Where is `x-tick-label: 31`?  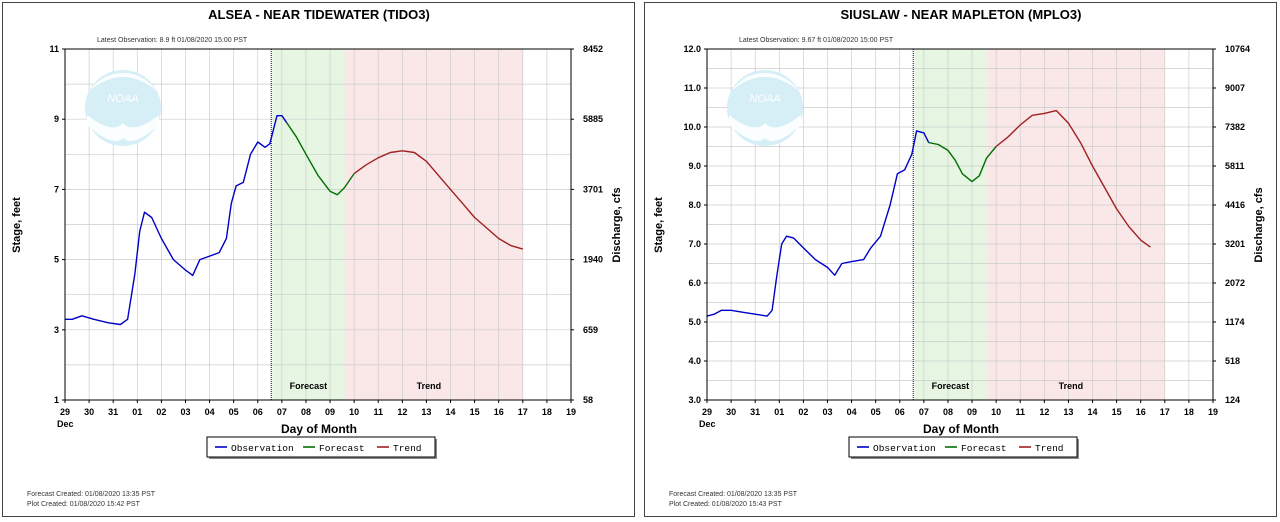
x-tick-label: 31 is located at coordinates (113, 412).